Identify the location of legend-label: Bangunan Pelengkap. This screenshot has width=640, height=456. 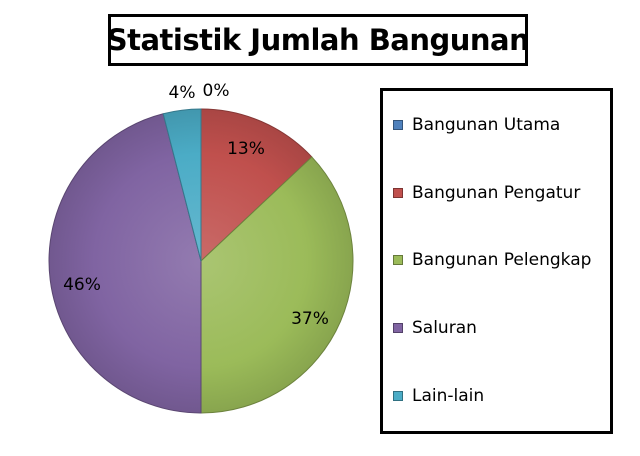
(502, 260).